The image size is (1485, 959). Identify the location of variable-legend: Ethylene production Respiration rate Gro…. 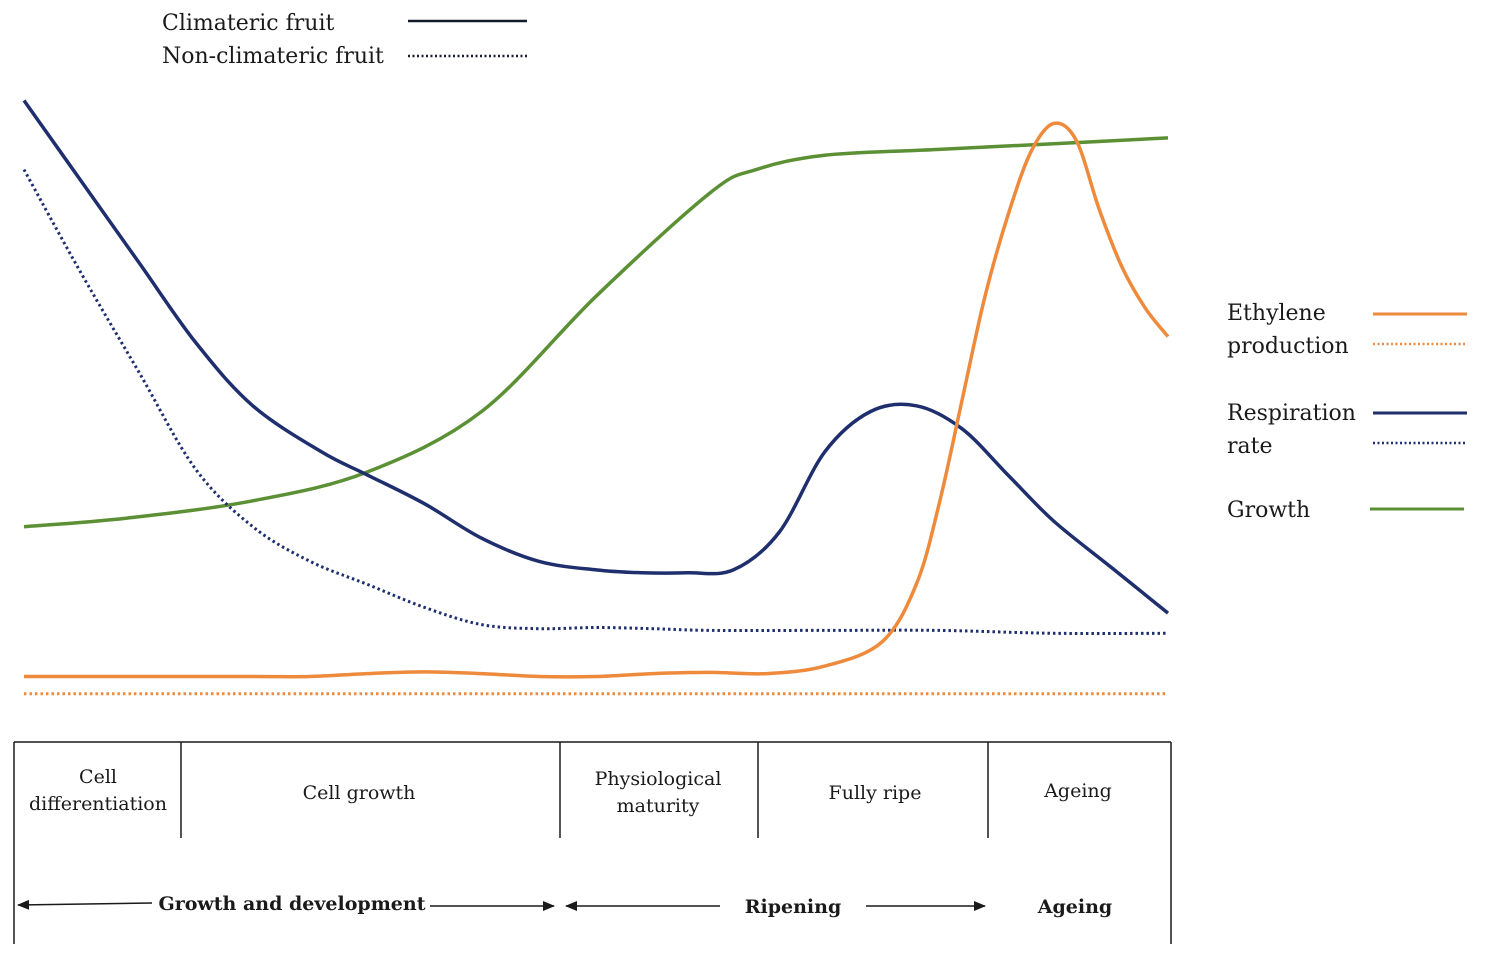
(1347, 412).